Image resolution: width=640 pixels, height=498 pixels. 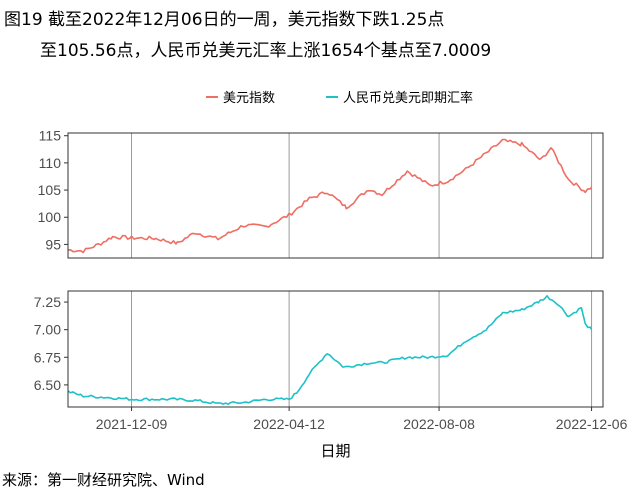 I want to click on chart-title-line1: 图19 截至2022年12月06日的一周，美元指数下跌1.25点, so click(x=224, y=20).